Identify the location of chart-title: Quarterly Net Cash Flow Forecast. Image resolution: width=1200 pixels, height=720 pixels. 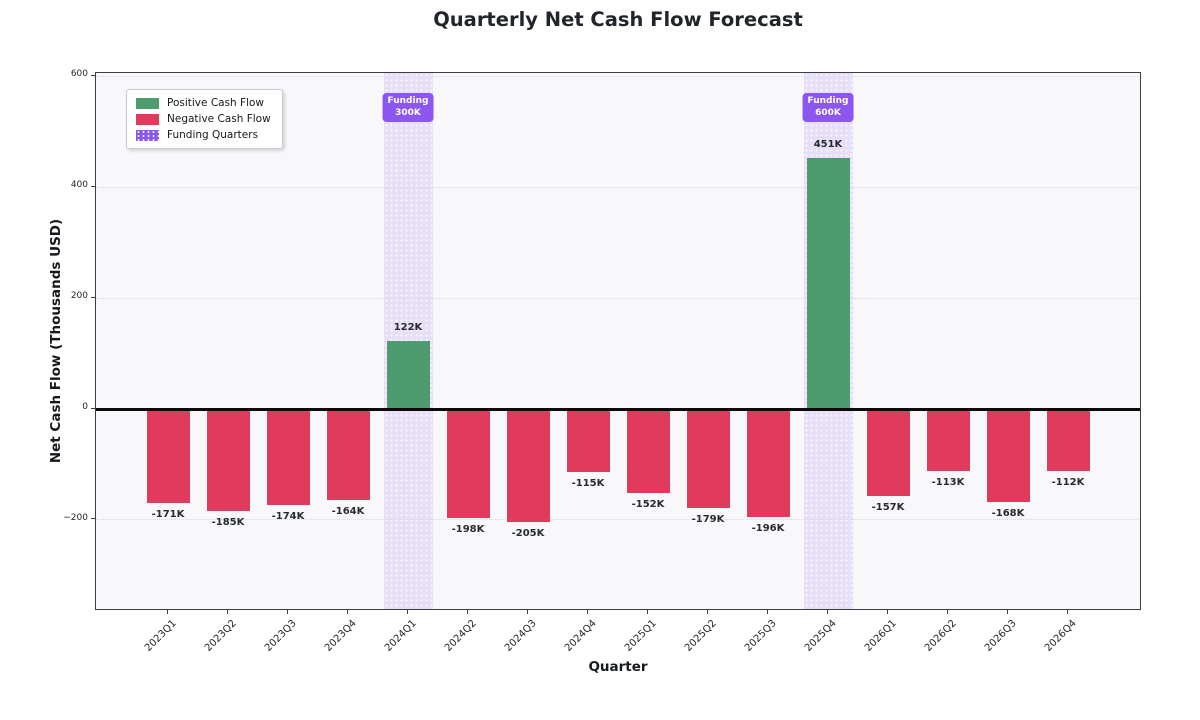
(618, 19).